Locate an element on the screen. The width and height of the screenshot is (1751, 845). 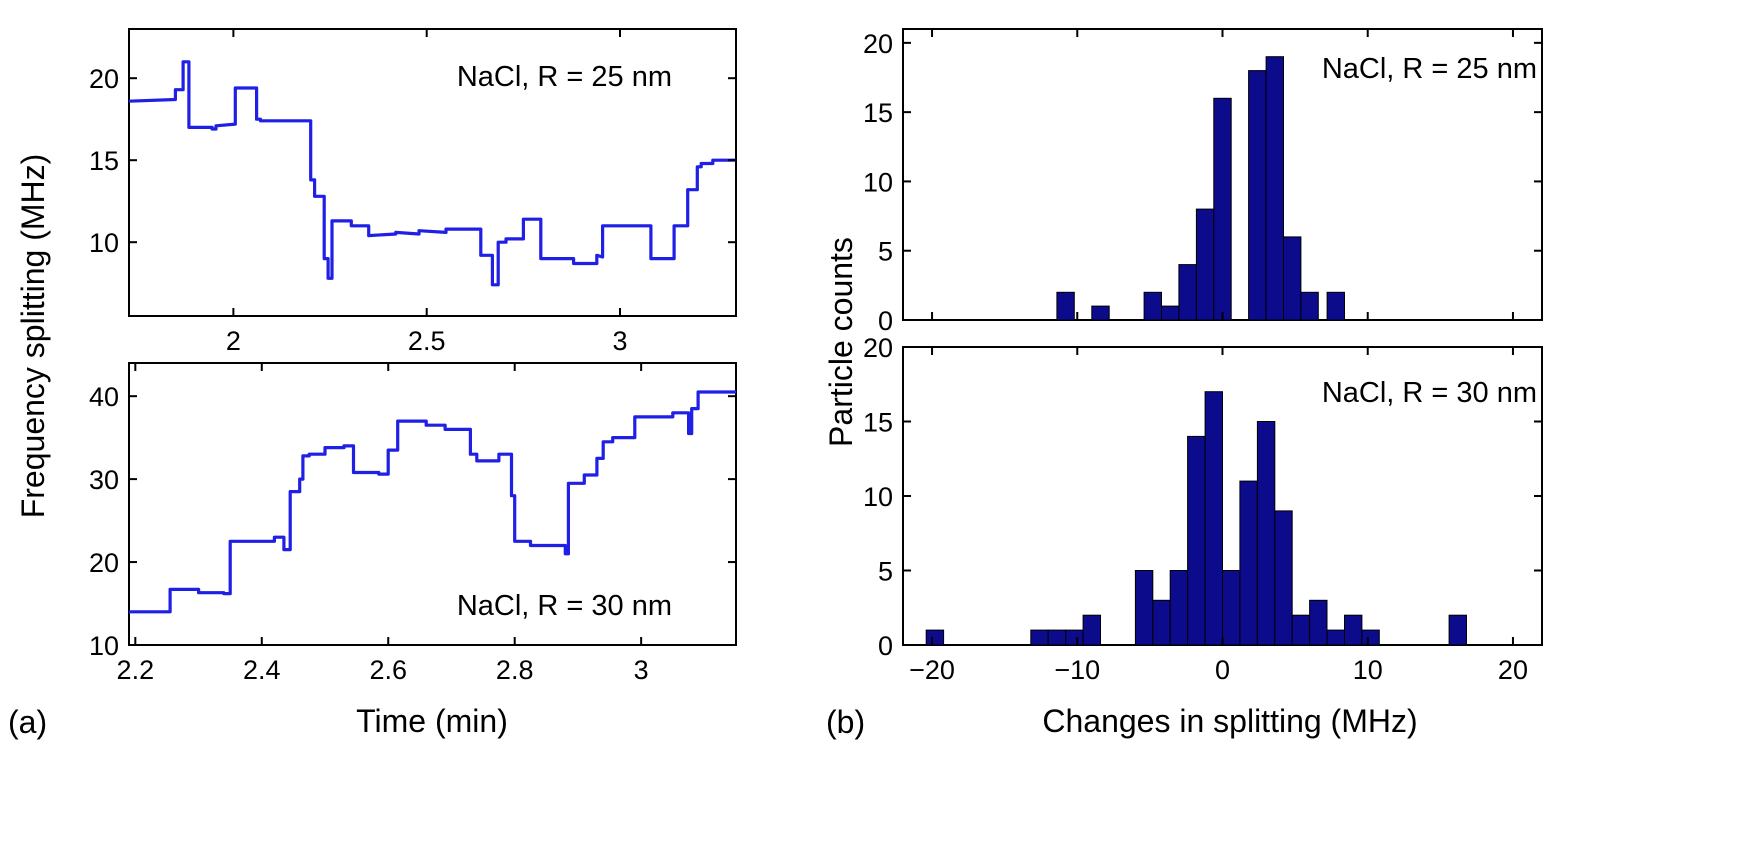
xtick-label-a_bottom-3: 2.8 is located at coordinates (515, 670).